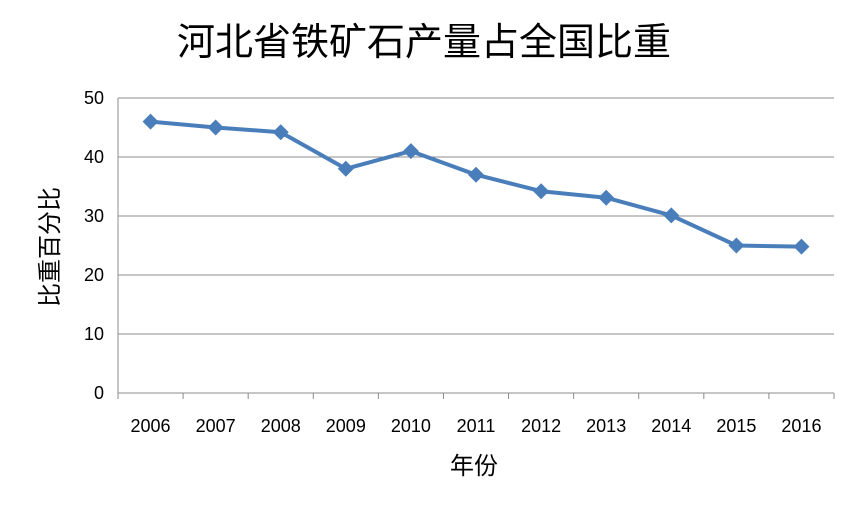 Image resolution: width=853 pixels, height=508 pixels. I want to click on x-tick-label: 2010, so click(411, 426).